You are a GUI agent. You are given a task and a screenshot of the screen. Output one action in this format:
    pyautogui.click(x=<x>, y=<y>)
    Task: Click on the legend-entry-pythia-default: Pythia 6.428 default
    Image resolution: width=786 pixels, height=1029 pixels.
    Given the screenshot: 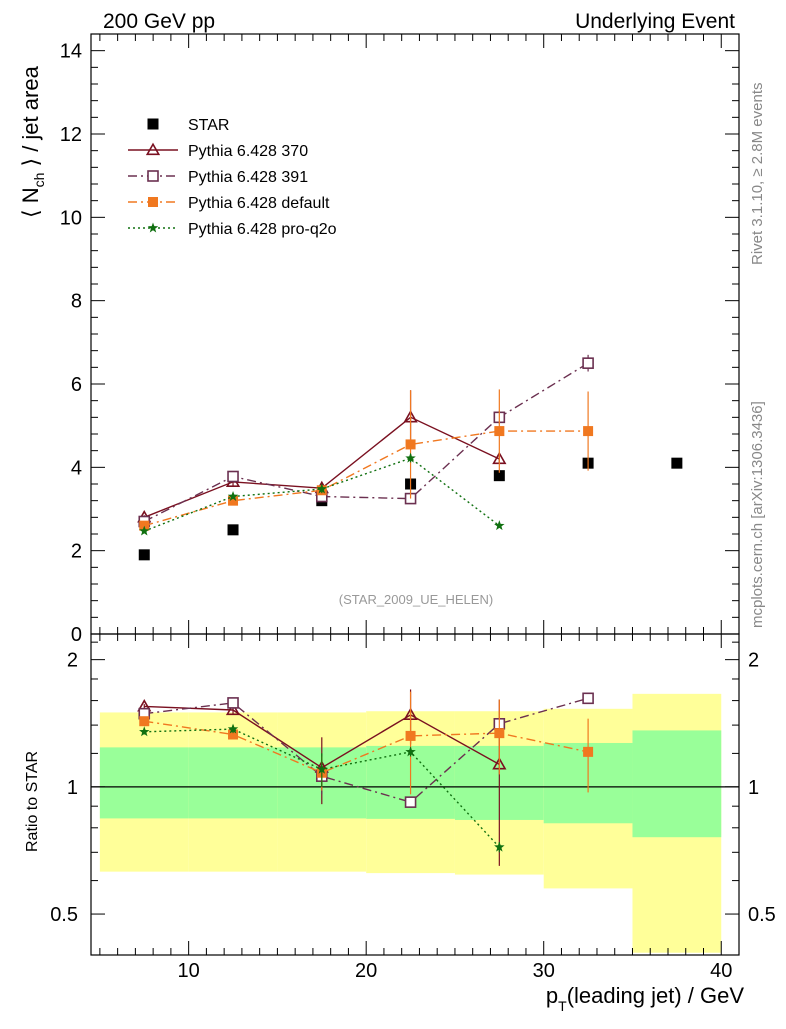 What is the action you would take?
    pyautogui.click(x=229, y=203)
    